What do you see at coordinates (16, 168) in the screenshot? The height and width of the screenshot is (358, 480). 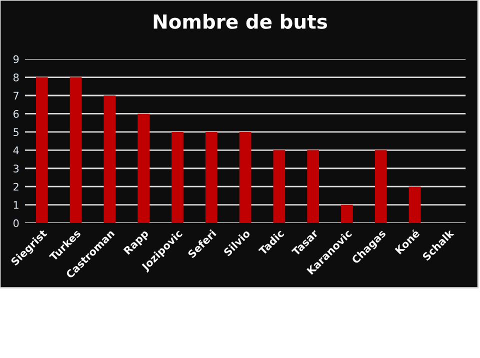 I see `y-tick-label: 3` at bounding box center [16, 168].